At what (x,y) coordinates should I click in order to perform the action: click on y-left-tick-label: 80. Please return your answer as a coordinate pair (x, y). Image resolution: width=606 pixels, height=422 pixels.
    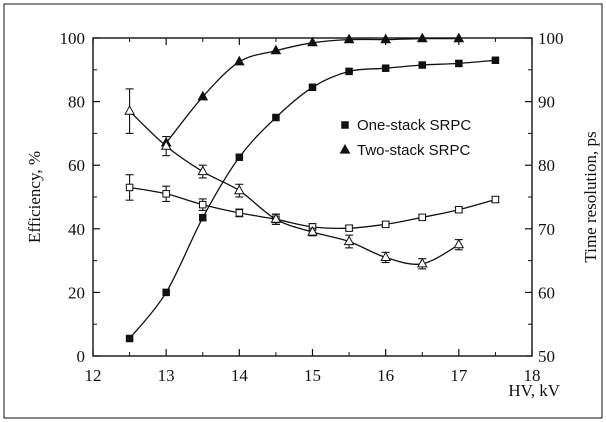
    Looking at the image, I should click on (76, 102).